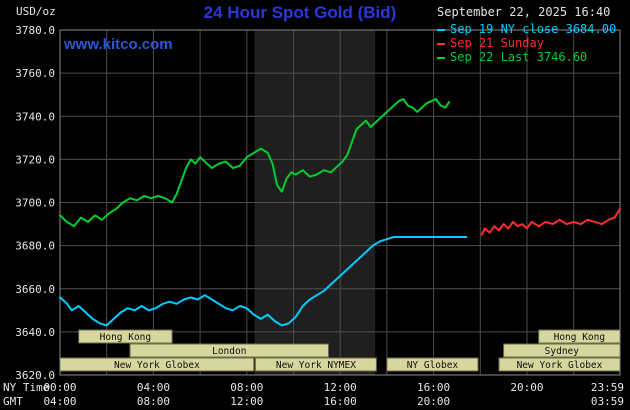  I want to click on legend-label: Sep 21 Sunday, so click(497, 43).